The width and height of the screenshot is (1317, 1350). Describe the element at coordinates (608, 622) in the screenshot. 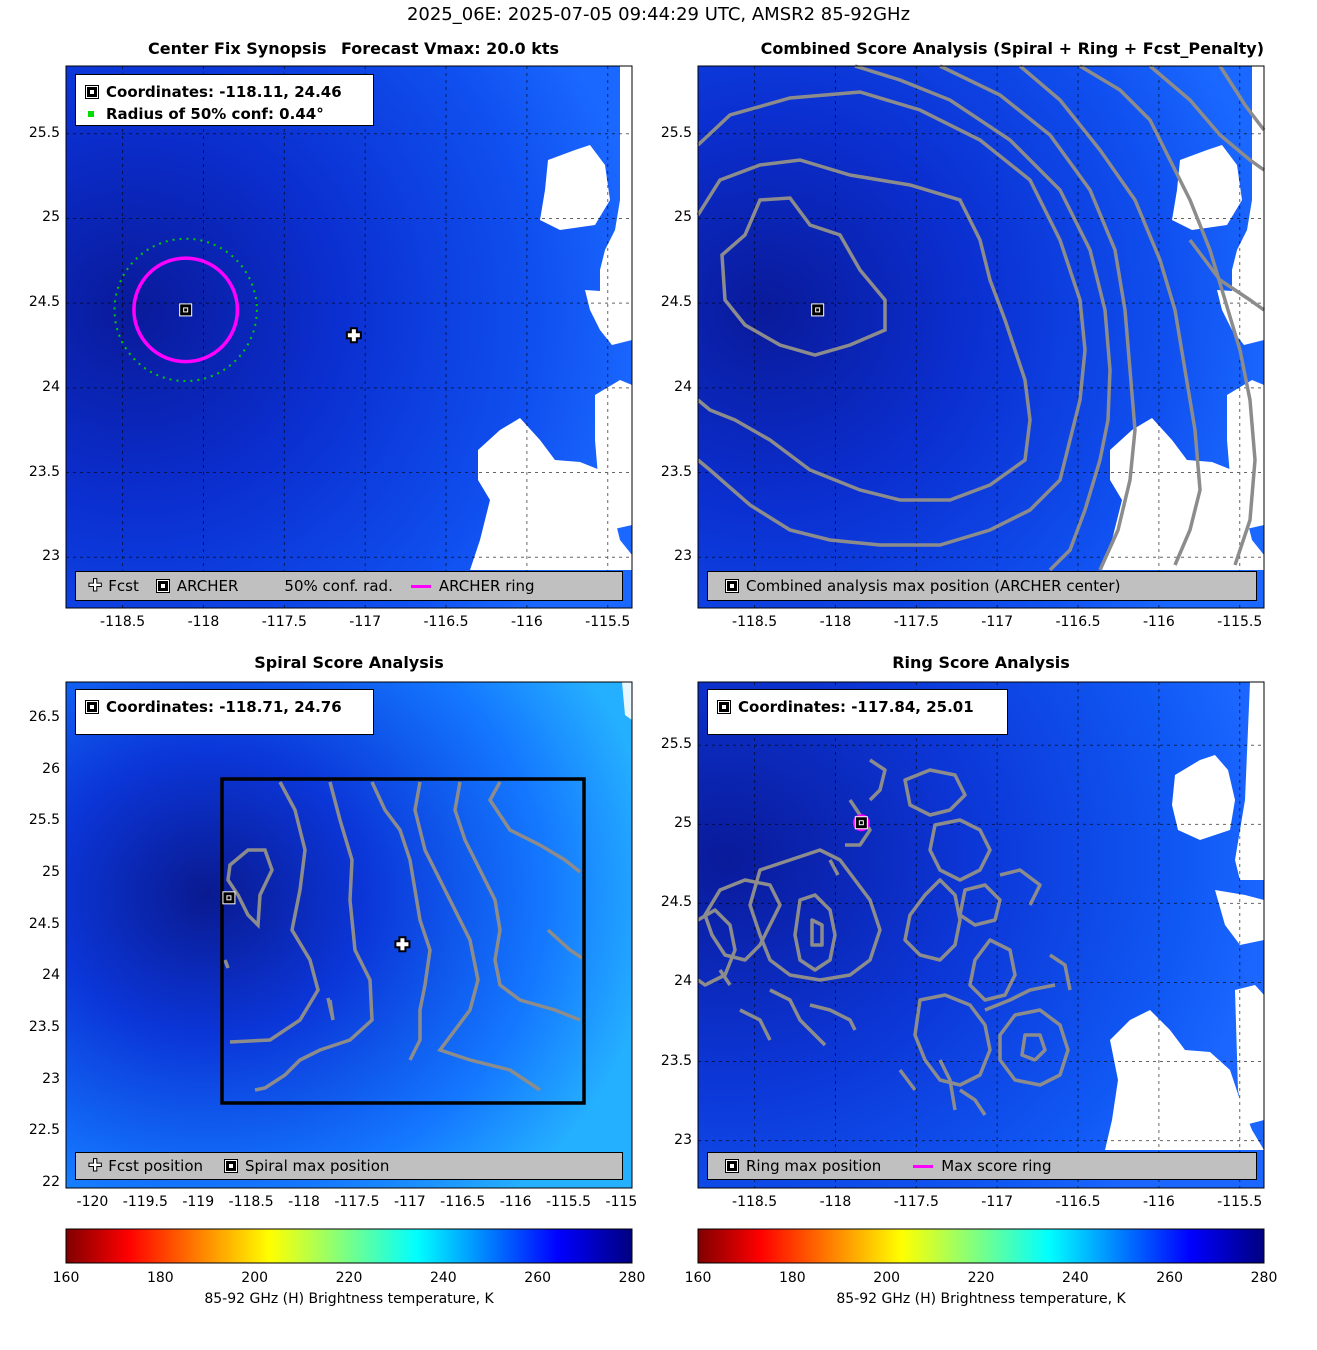

I see `synopsis-xtick: -115.5` at that location.